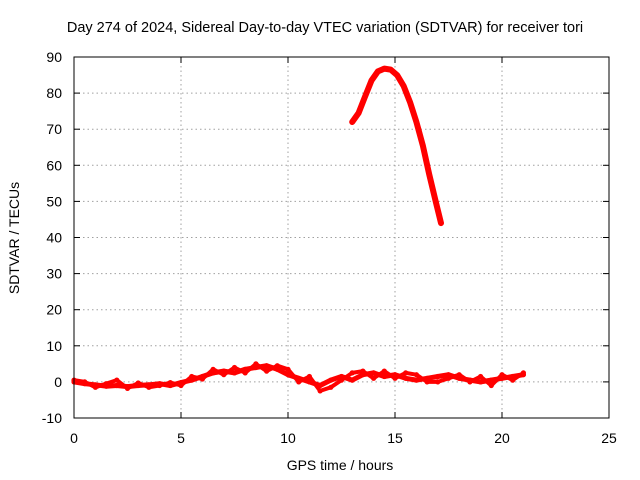 This screenshot has height=480, width=640. Describe the element at coordinates (54, 346) in the screenshot. I see `y-tick-label: 10` at that location.